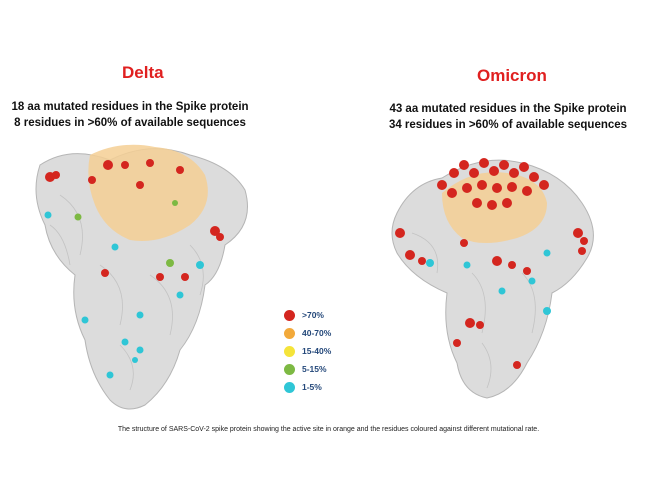  What do you see at coordinates (289, 369) in the screenshot?
I see `legend-dot-green` at bounding box center [289, 369].